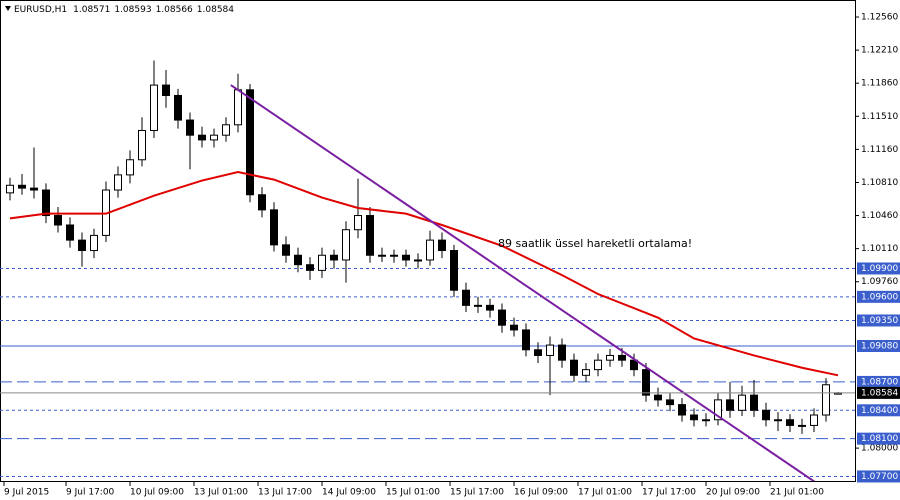 This screenshot has height=500, width=900. I want to click on level-label: 1.09080, so click(879, 347).